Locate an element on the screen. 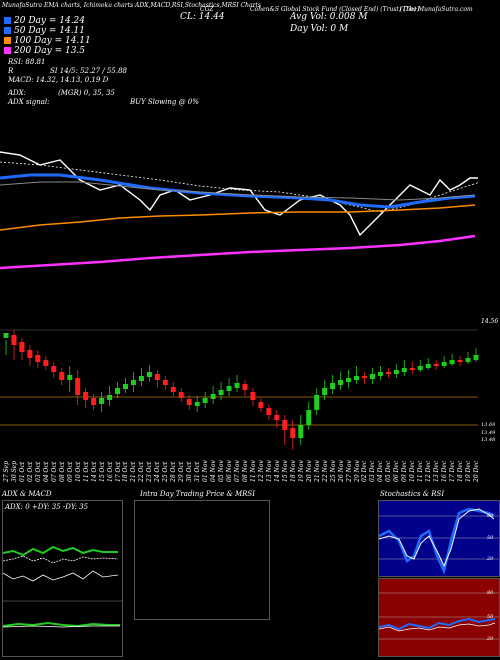 The height and width of the screenshot is (660, 500). price-line is located at coordinates (239, 194).